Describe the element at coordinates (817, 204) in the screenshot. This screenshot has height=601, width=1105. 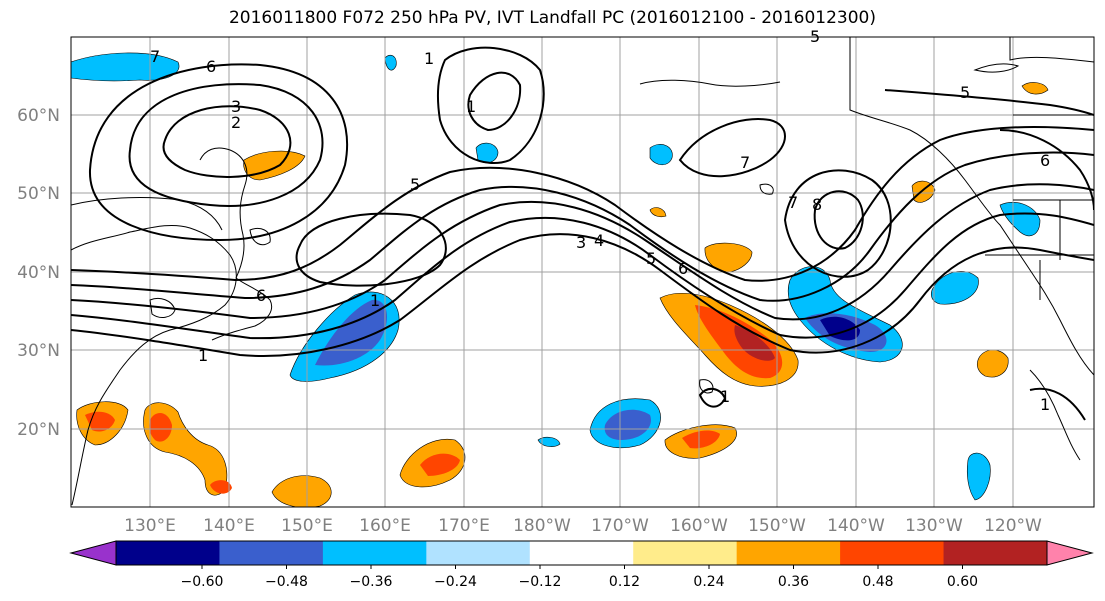
I see `contour-label: 8` at that location.